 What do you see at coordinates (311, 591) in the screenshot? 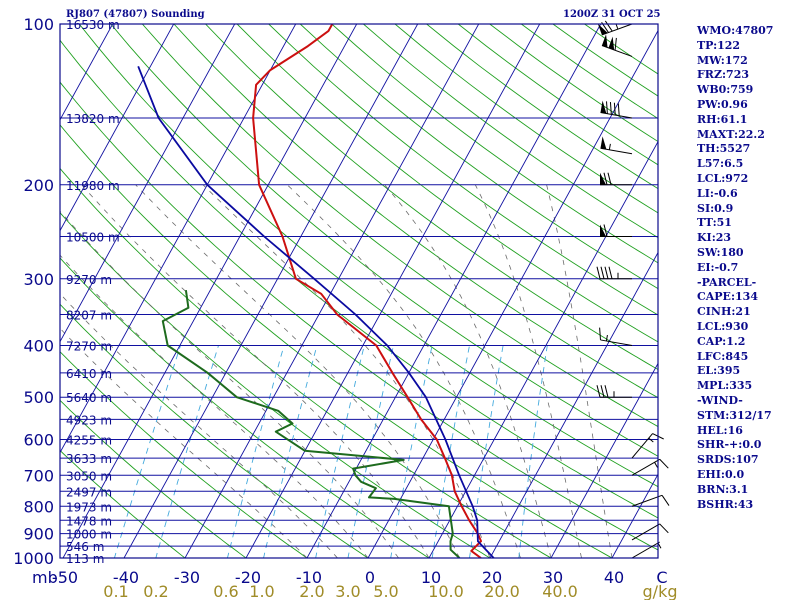
I see `mixing-ratio-tick-label: 2.0` at bounding box center [311, 591].